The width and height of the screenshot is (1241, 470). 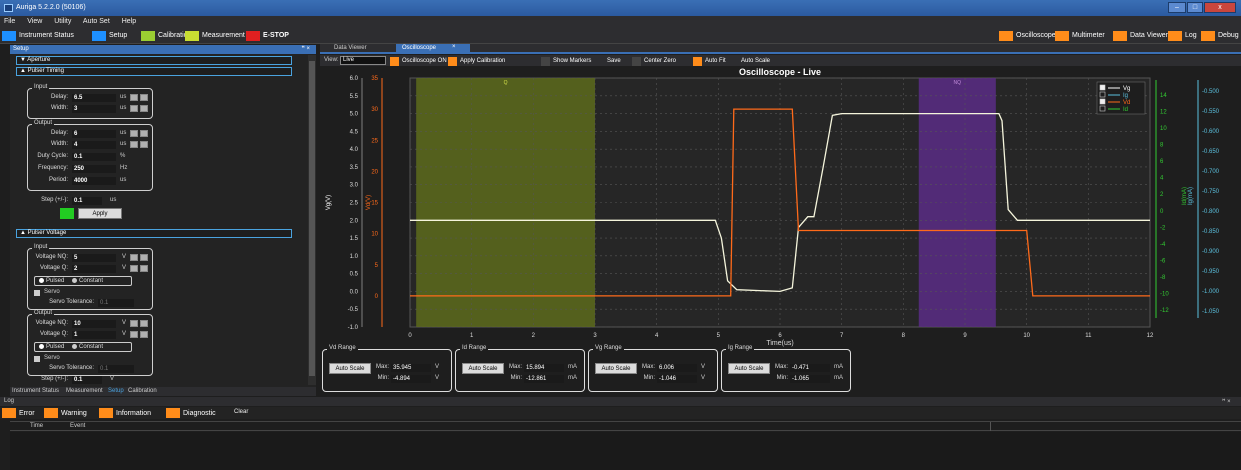 What do you see at coordinates (756, 61) in the screenshot?
I see `auto-scale-button: Auto Scale` at bounding box center [756, 61].